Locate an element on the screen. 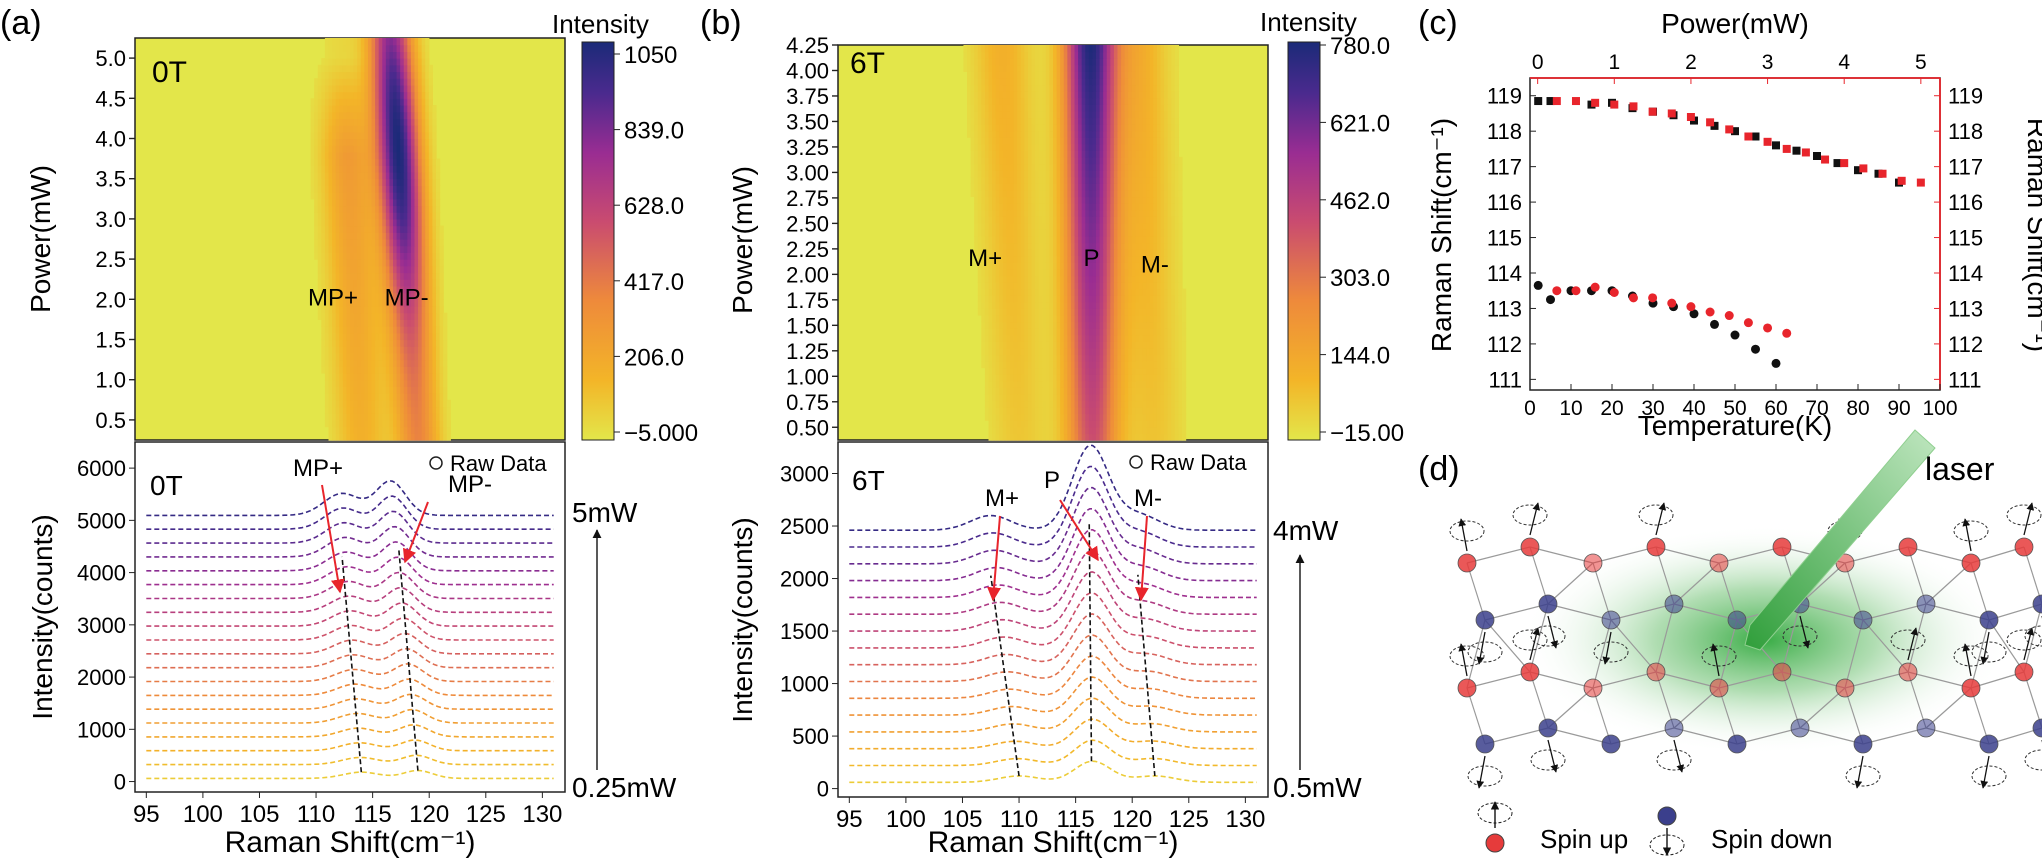 Image resolution: width=2042 pixels, height=863 pixels. y-tick-label: 6000 is located at coordinates (101, 468).